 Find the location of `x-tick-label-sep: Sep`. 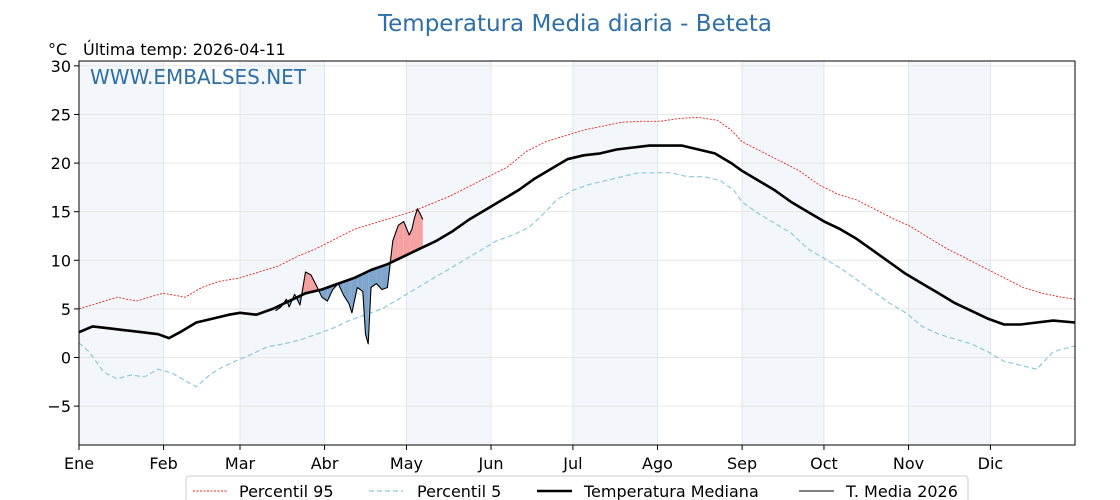

x-tick-label-sep: Sep is located at coordinates (742, 463).